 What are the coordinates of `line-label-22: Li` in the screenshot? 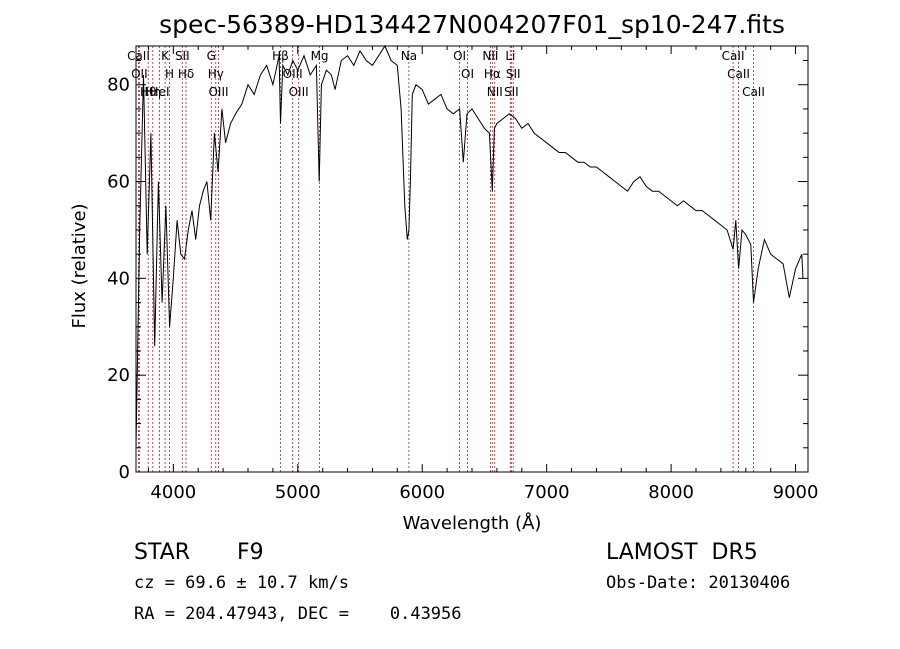 It's located at (510, 56).